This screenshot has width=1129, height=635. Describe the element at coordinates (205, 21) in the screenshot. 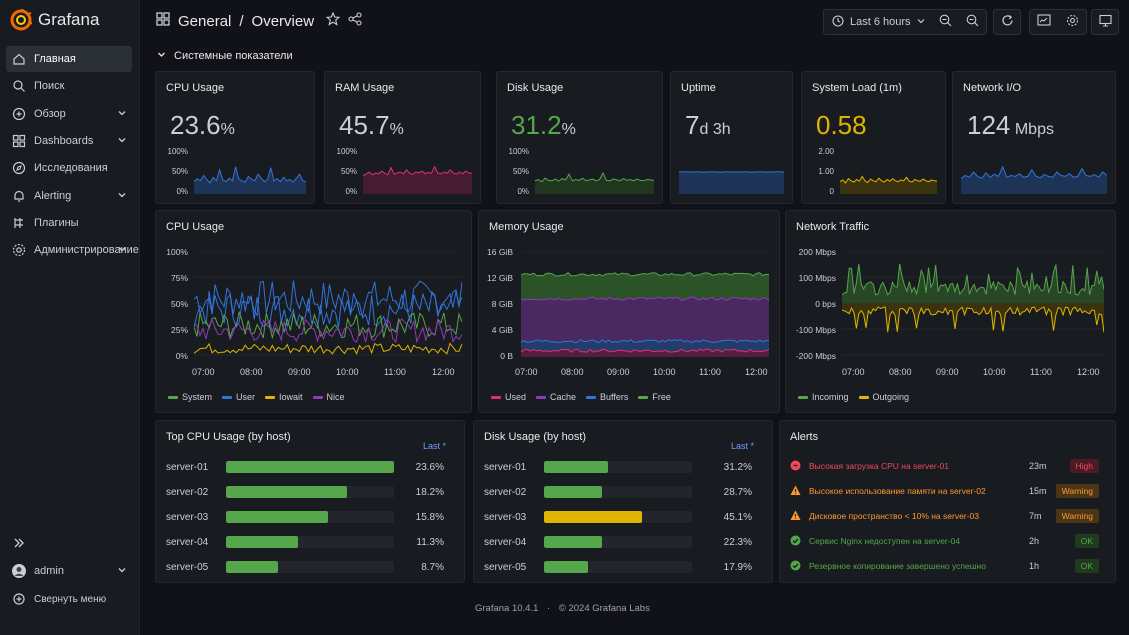

I see `breadcrumb-folder: General` at that location.